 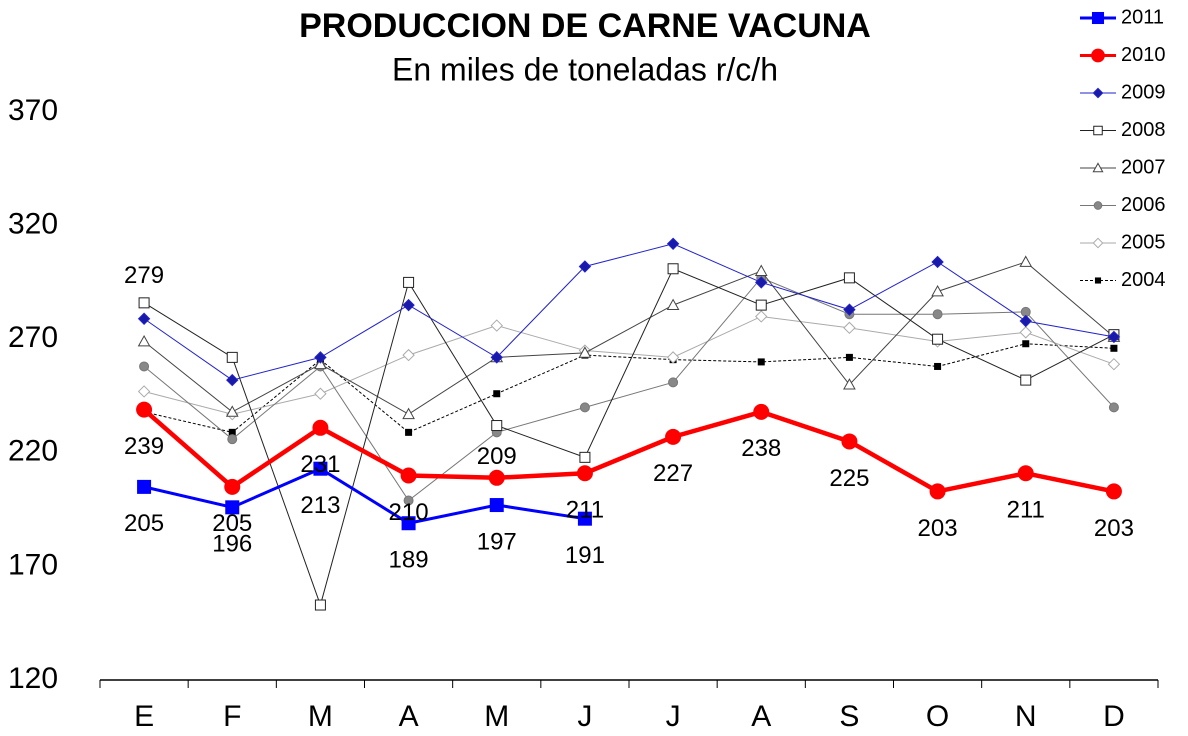 I want to click on data-label: 239, so click(x=144, y=446).